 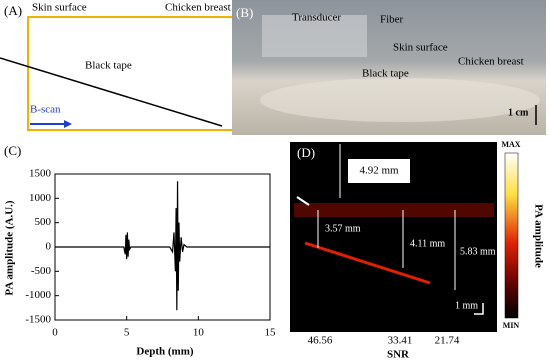 What do you see at coordinates (316, 18) in the screenshot?
I see `text: Transducer` at bounding box center [316, 18].